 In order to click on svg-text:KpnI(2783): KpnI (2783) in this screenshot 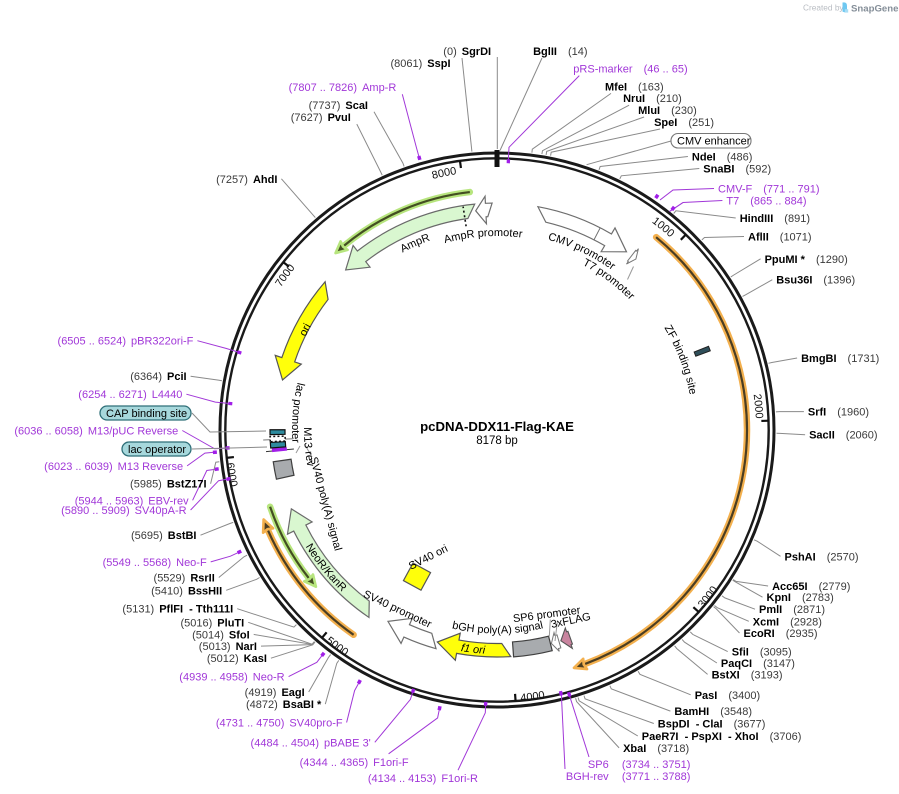, I will do `click(800, 598)`.